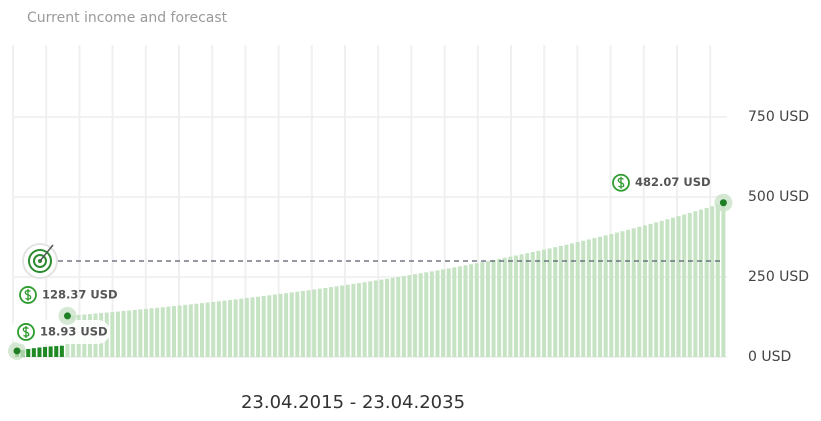 The width and height of the screenshot is (821, 421). I want to click on chart-title: Current income and forecast, so click(127, 18).